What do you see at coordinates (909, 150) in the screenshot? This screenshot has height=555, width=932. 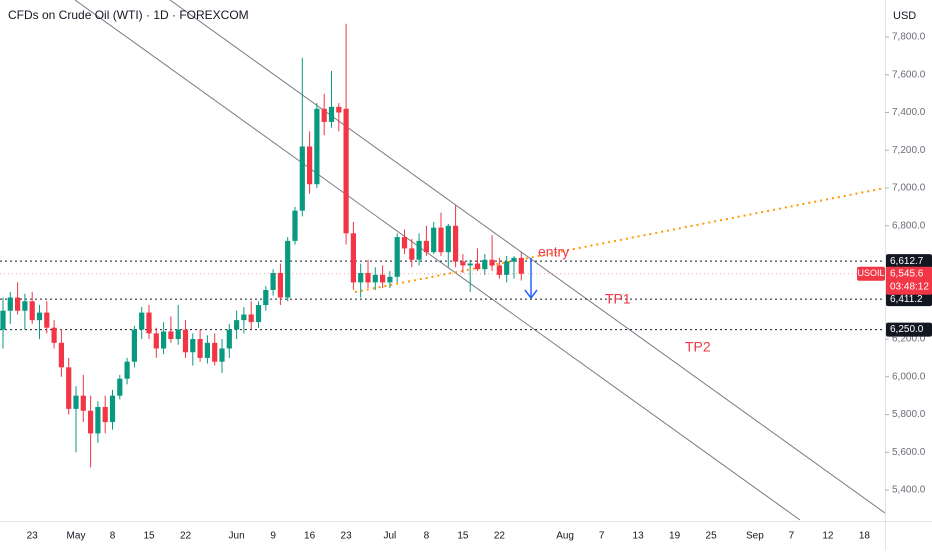 I see `y-tick-label: 7,200.0` at bounding box center [909, 150].